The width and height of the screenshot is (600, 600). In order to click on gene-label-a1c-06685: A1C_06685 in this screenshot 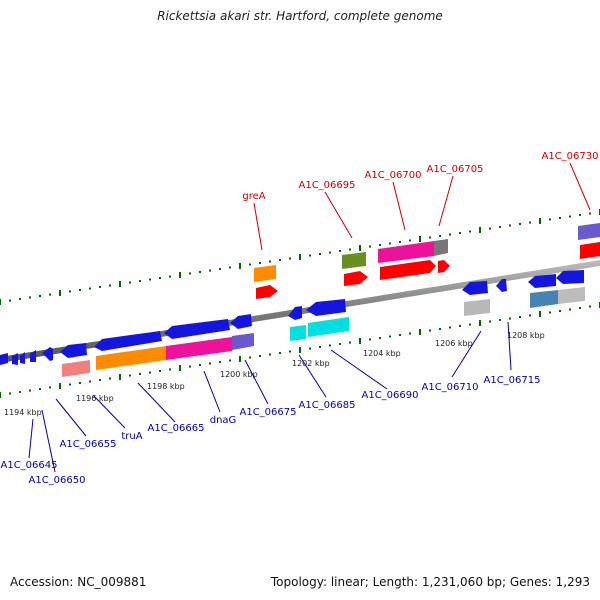, I will do `click(327, 405)`.